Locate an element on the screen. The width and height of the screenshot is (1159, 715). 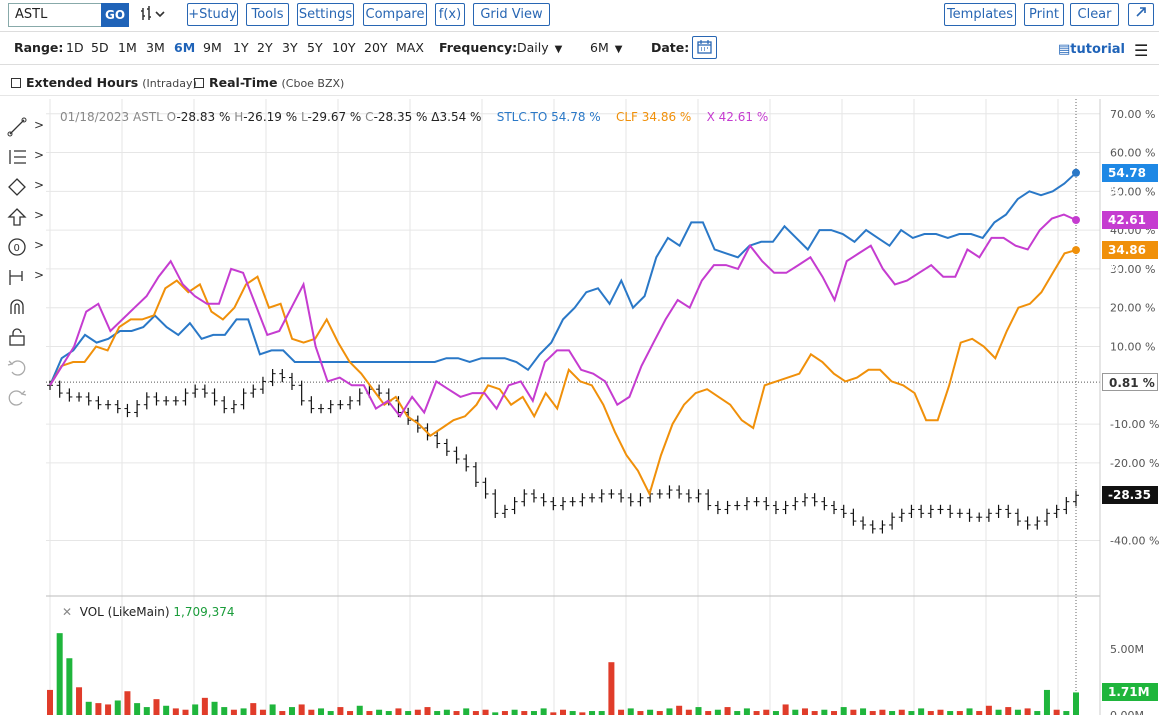
symbol-input: ASTL is located at coordinates (55, 15).